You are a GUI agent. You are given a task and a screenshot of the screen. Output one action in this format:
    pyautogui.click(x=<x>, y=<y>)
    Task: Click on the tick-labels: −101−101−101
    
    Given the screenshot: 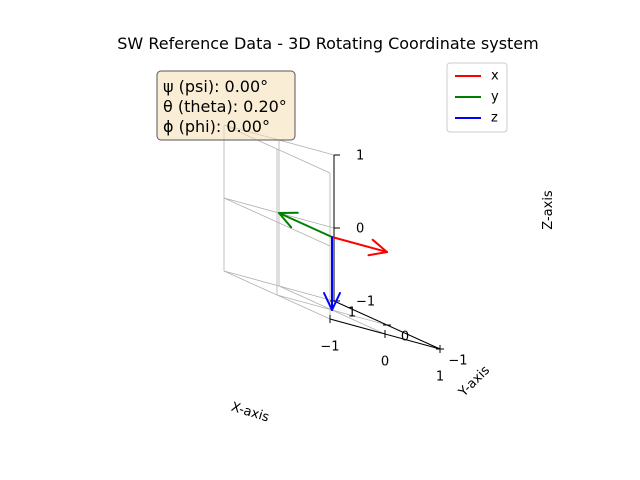 What is the action you would take?
    pyautogui.click(x=393, y=267)
    